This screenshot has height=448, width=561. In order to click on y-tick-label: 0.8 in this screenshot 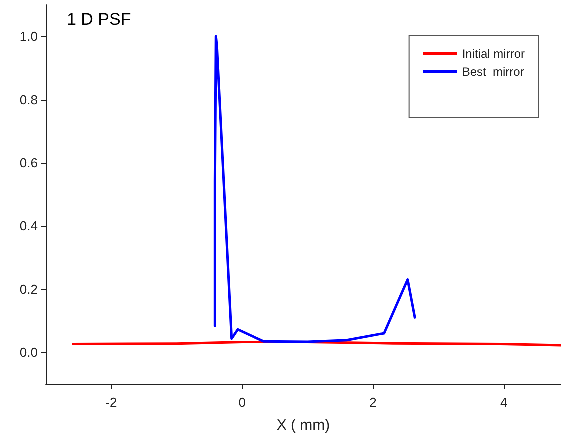, I will do `click(29, 100)`.